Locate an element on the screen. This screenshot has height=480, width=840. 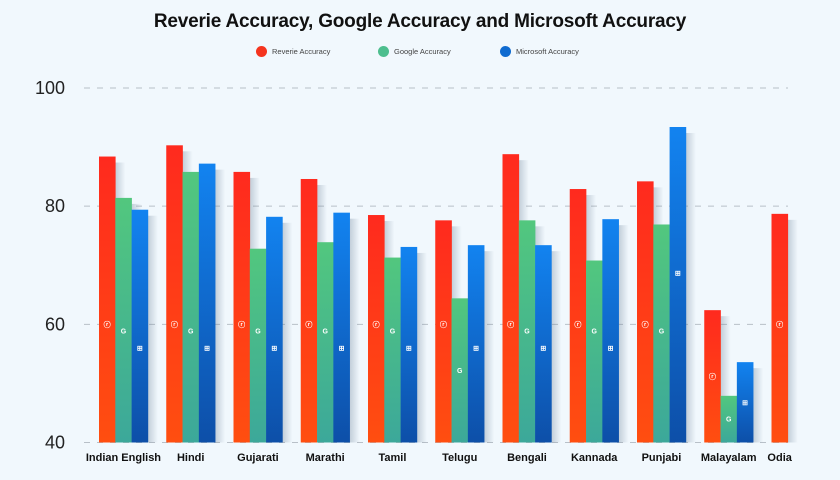
x-tick-label: Kannada is located at coordinates (594, 458).